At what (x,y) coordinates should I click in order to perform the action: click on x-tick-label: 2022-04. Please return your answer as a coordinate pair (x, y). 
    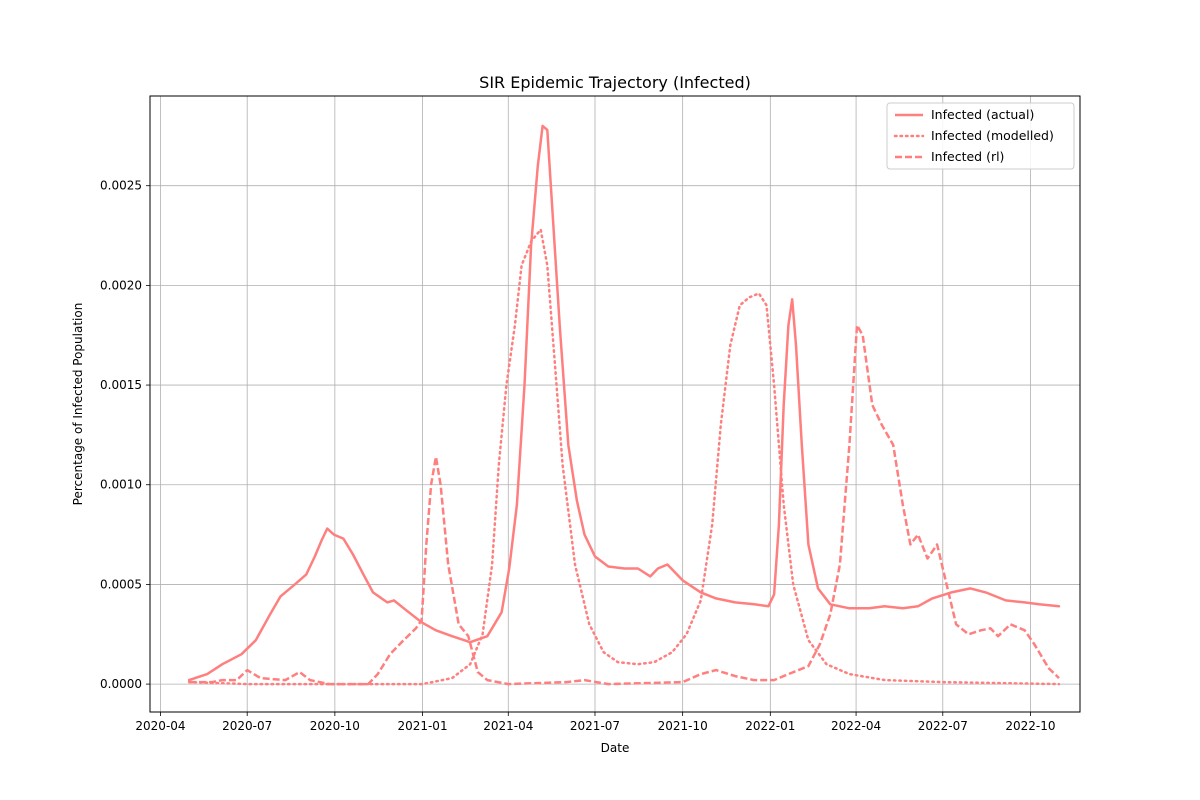
    Looking at the image, I should click on (856, 726).